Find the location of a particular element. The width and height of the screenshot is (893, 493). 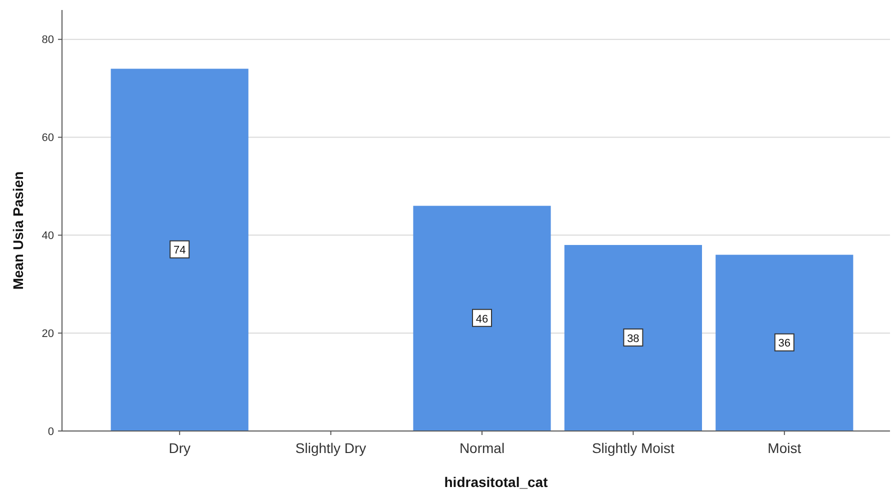

y-tick-label: 20 is located at coordinates (48, 334).